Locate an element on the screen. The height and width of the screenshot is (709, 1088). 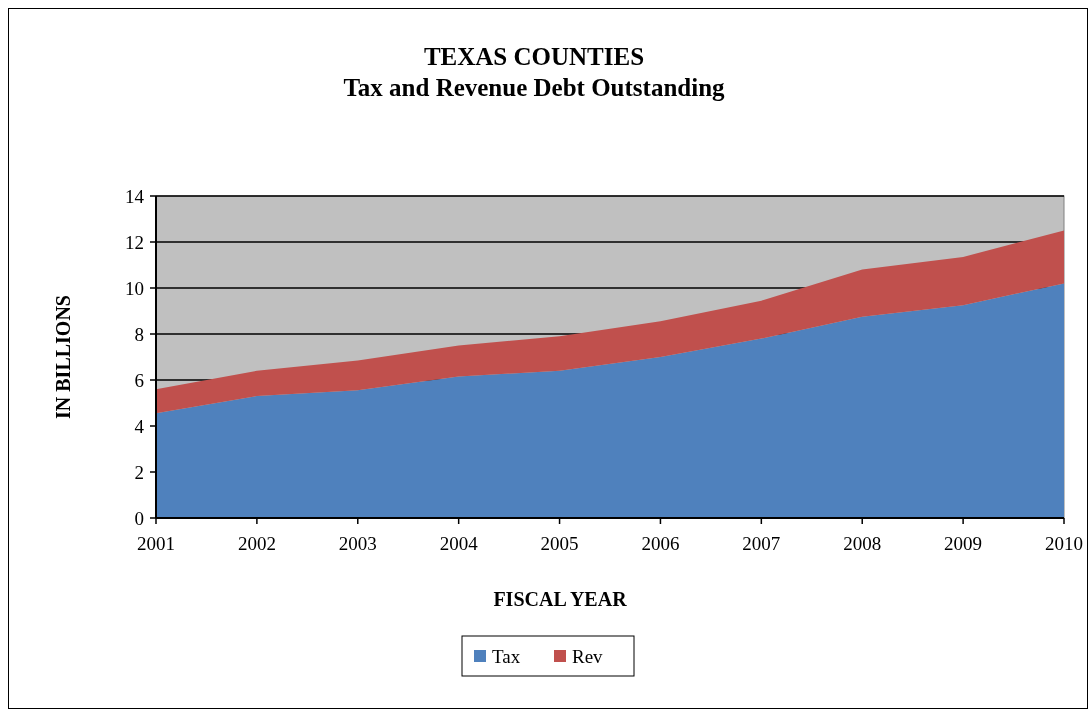
x-tick-label: 2006 is located at coordinates (660, 543).